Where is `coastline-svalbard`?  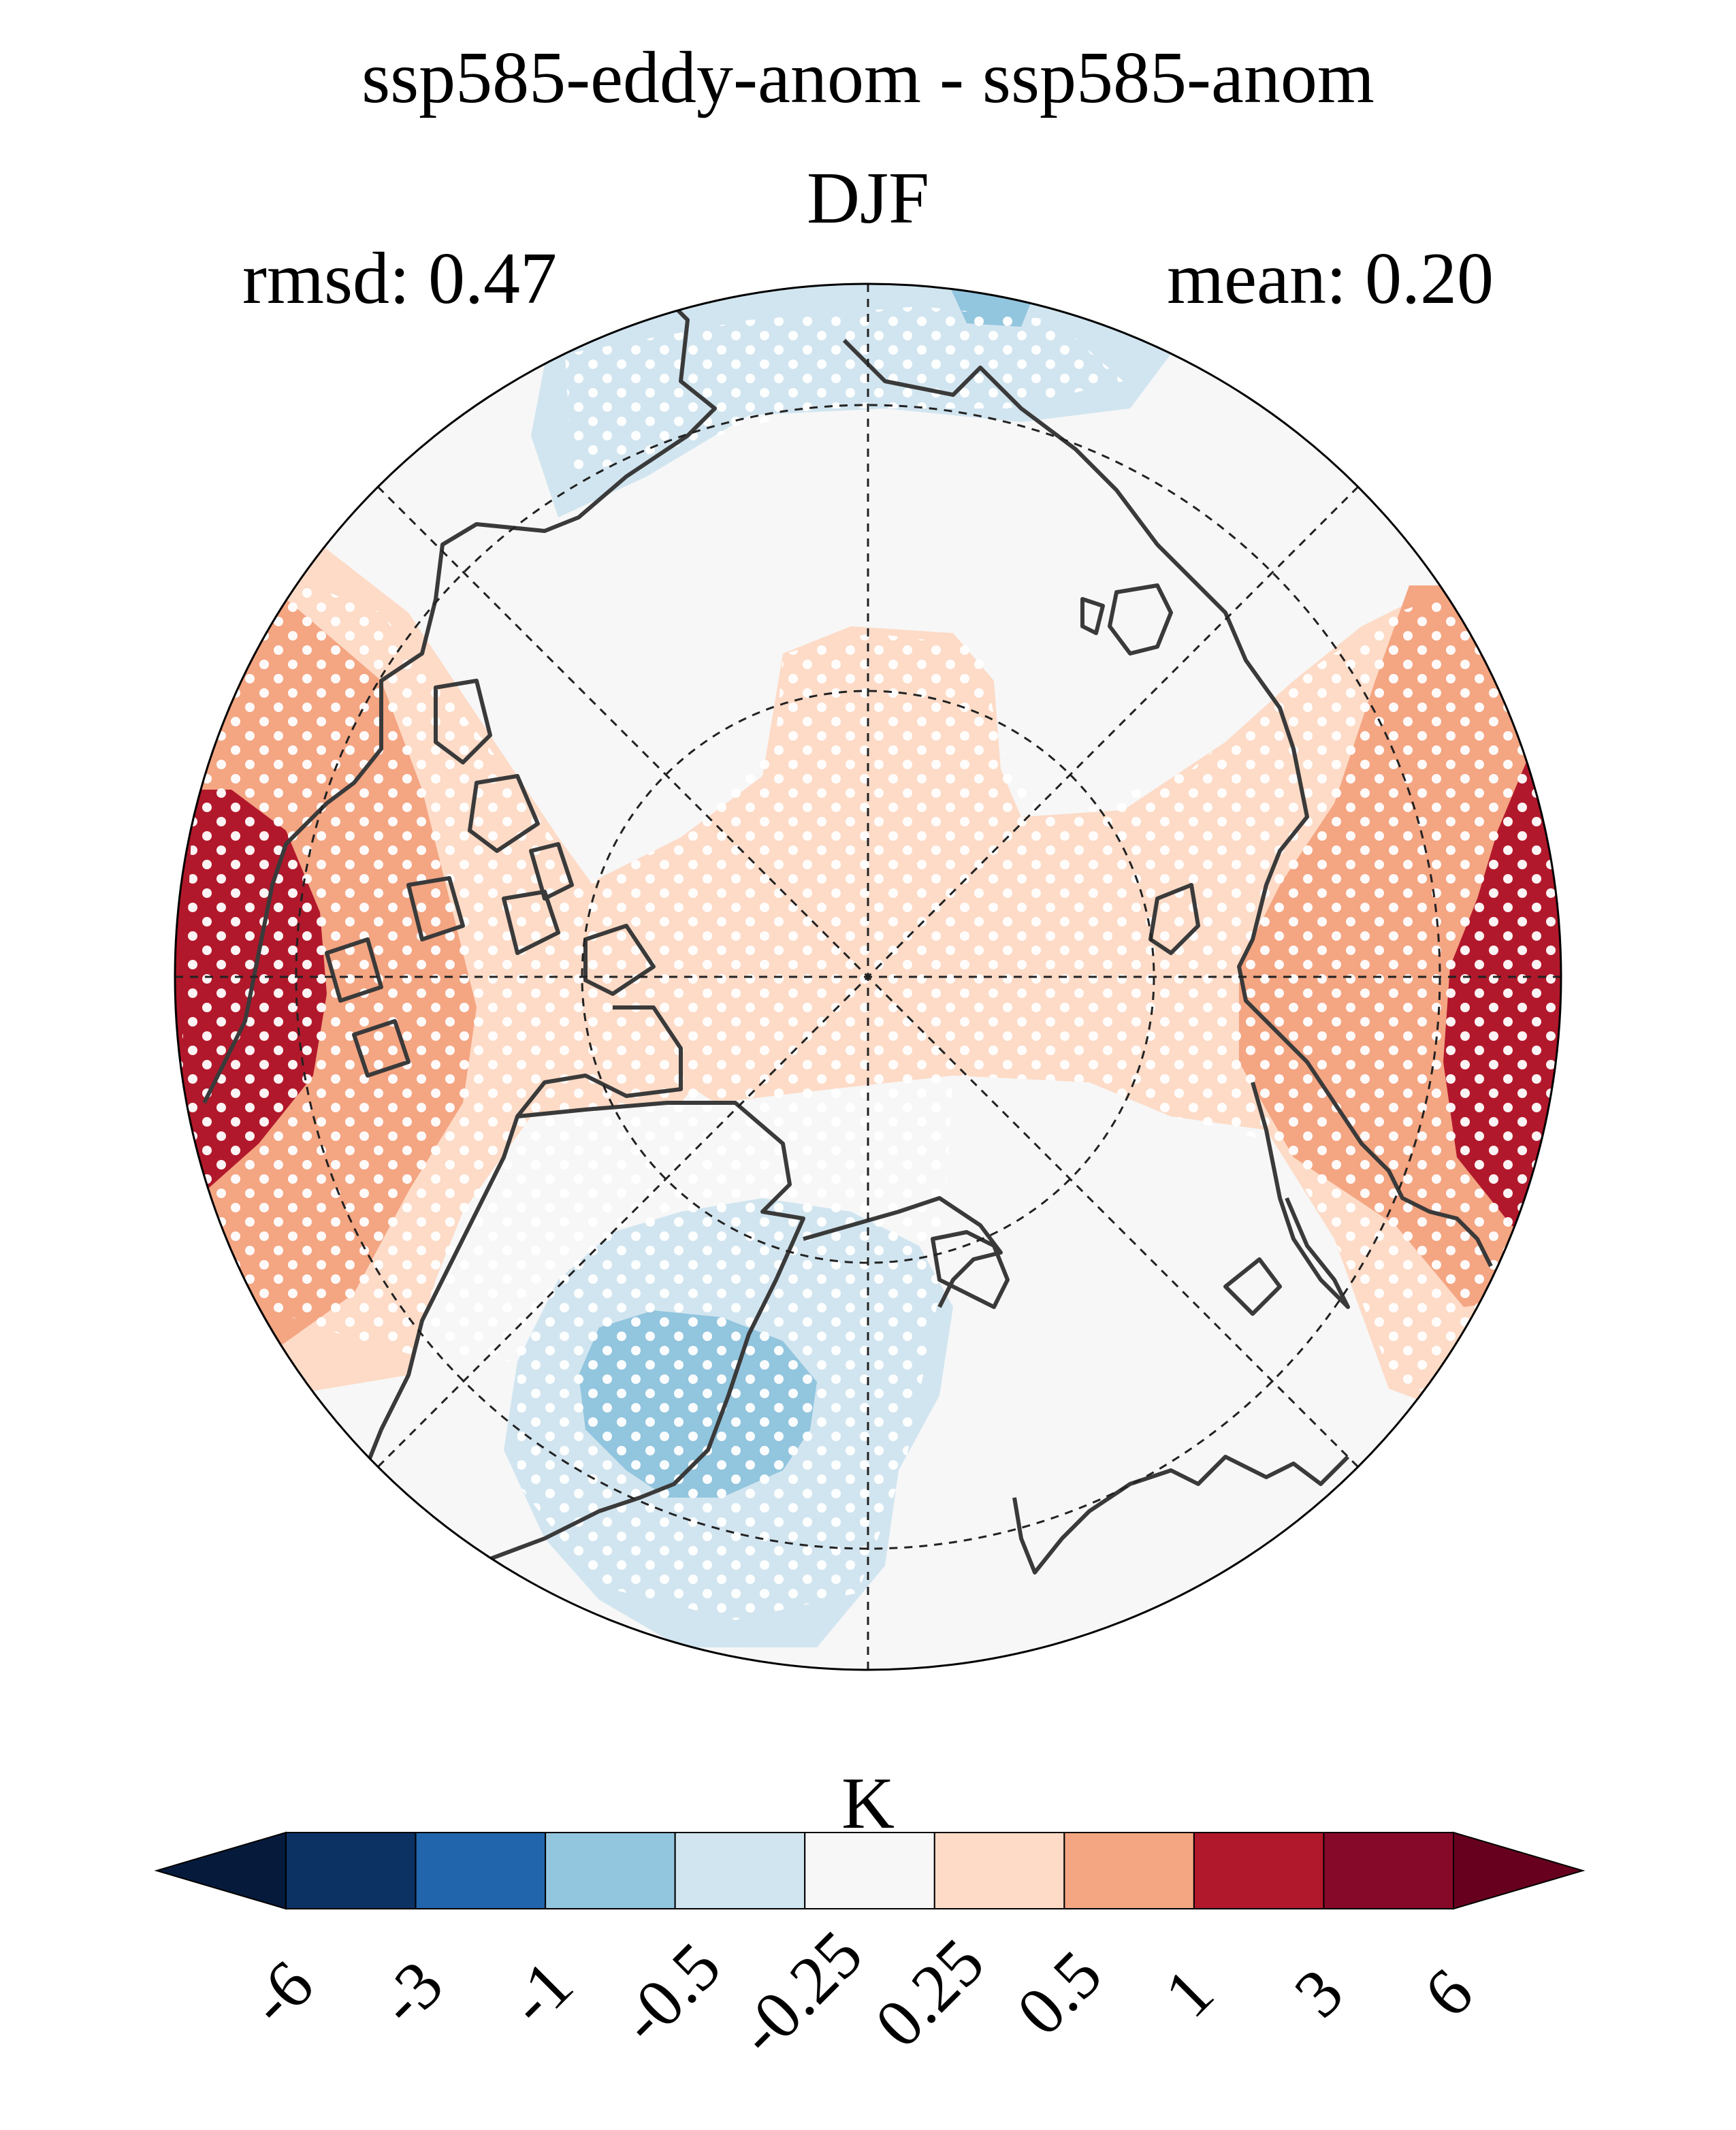 coastline-svalbard is located at coordinates (1126, 619).